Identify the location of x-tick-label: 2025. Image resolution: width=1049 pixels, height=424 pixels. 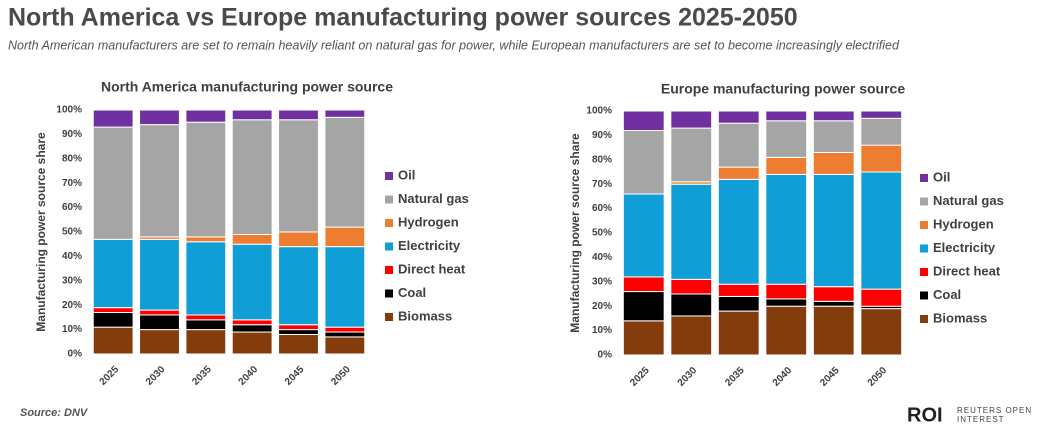
(110, 376).